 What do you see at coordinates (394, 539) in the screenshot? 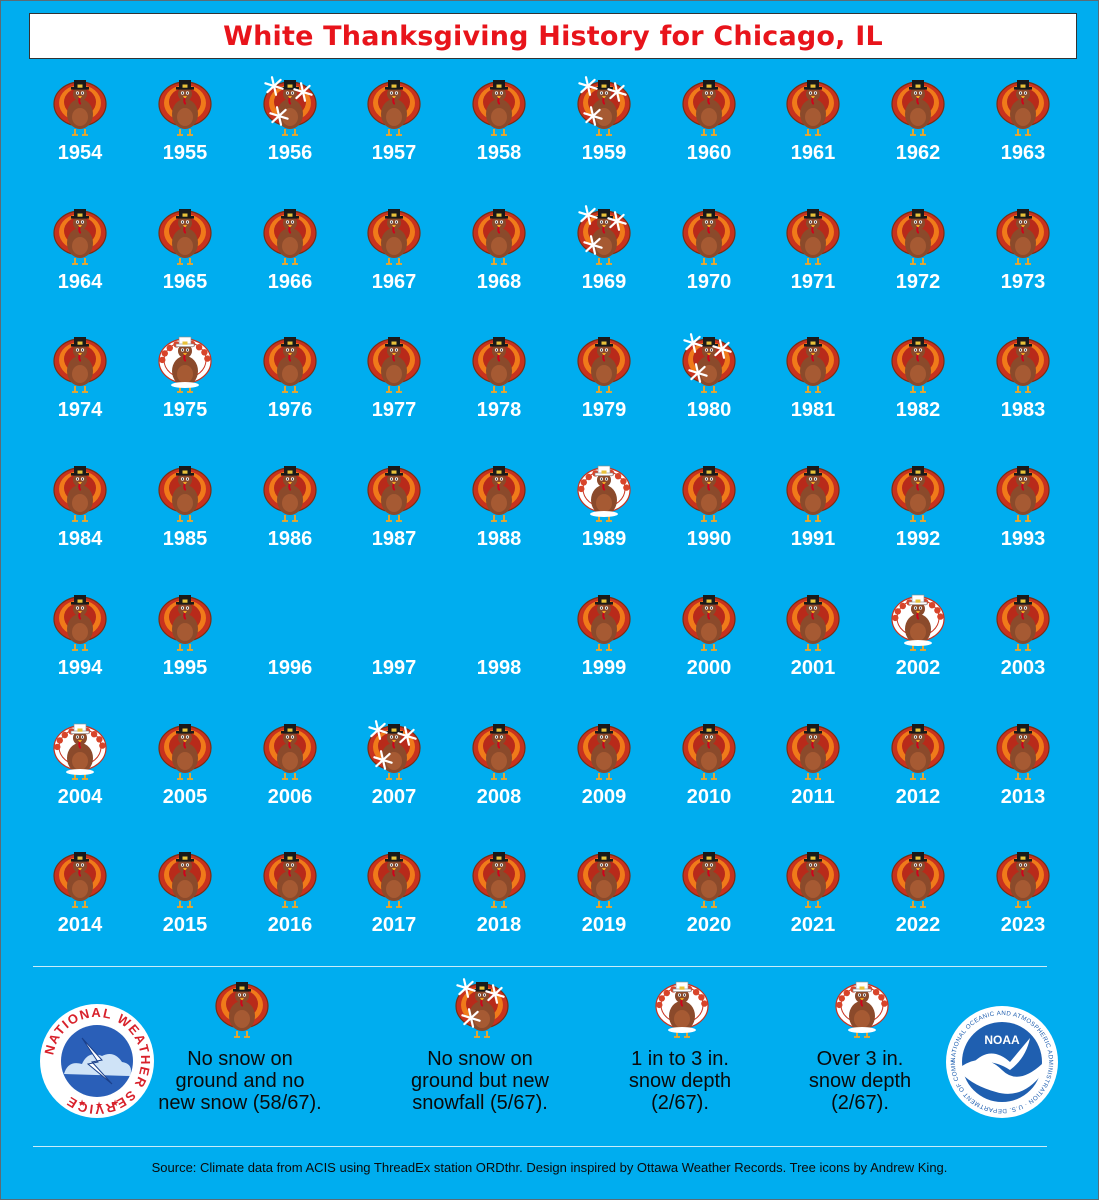
I see `year-label: 1987` at bounding box center [394, 539].